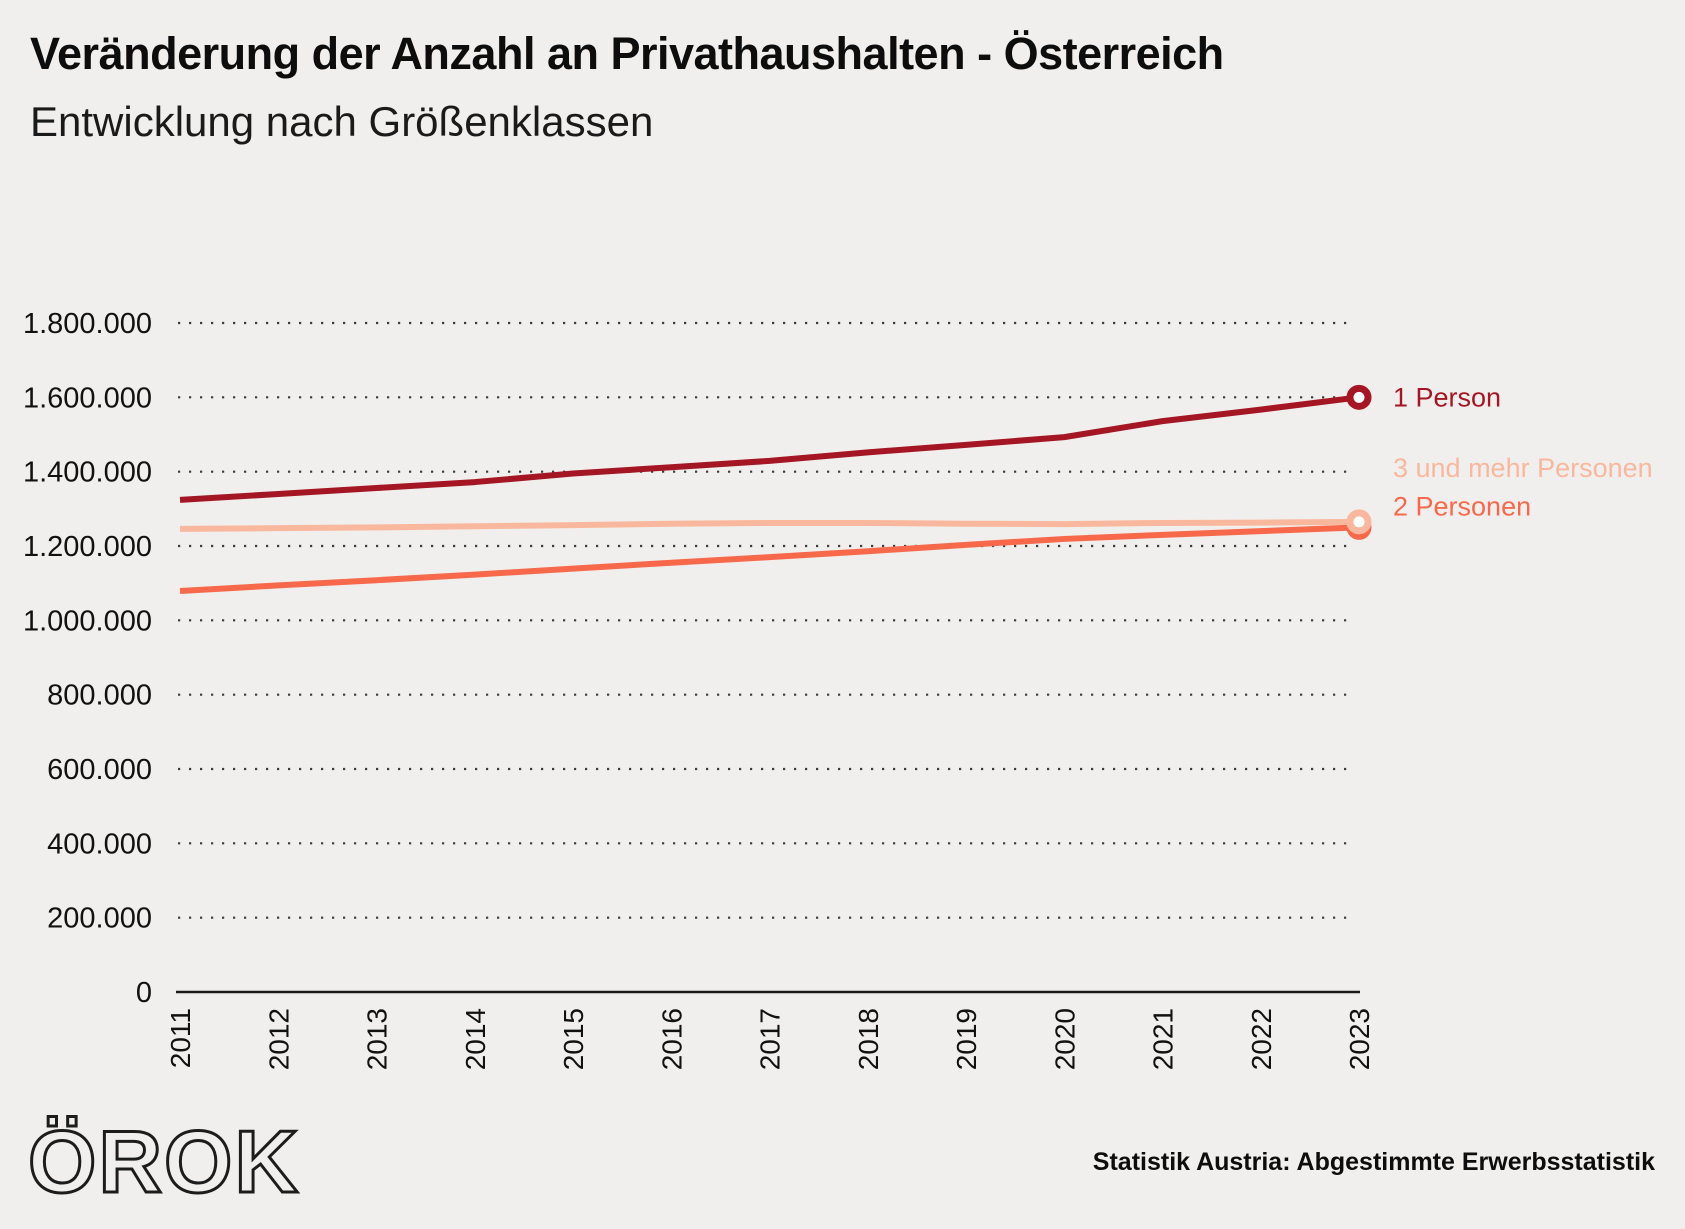 This screenshot has width=1685, height=1229. What do you see at coordinates (868, 1039) in the screenshot?
I see `x-tick-label: 2018` at bounding box center [868, 1039].